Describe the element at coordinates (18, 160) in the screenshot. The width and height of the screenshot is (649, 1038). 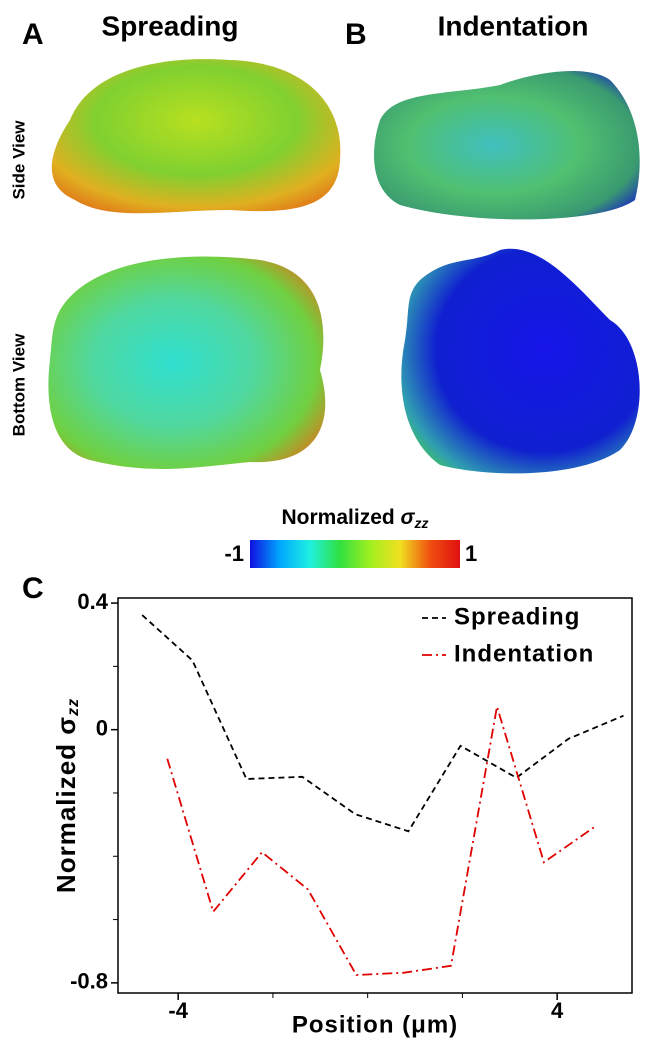
I see `row-label: Side View` at that location.